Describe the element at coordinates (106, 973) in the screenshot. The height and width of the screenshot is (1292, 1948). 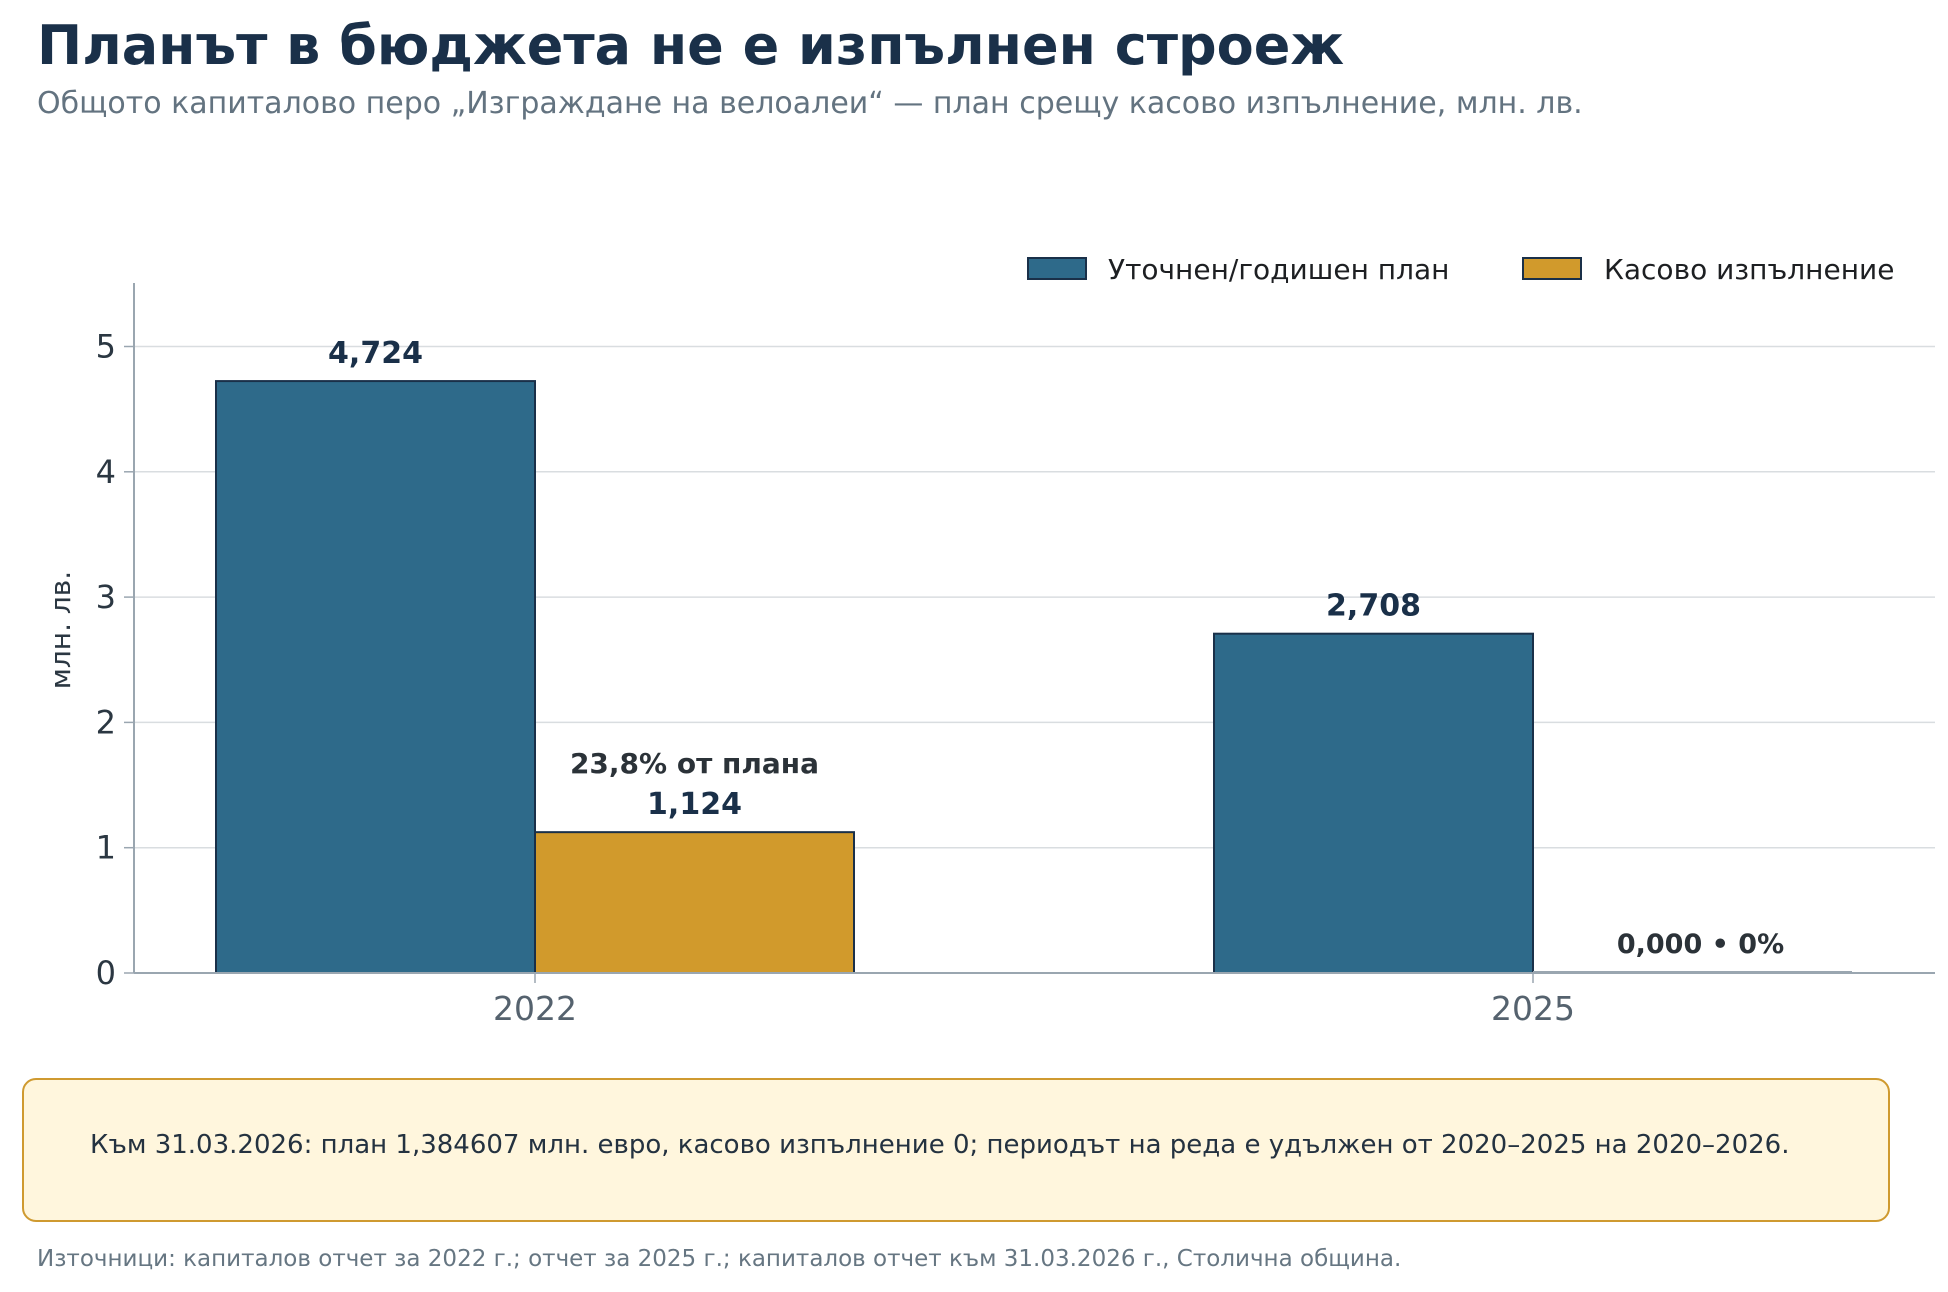
I see `y-tick-label: 0` at that location.